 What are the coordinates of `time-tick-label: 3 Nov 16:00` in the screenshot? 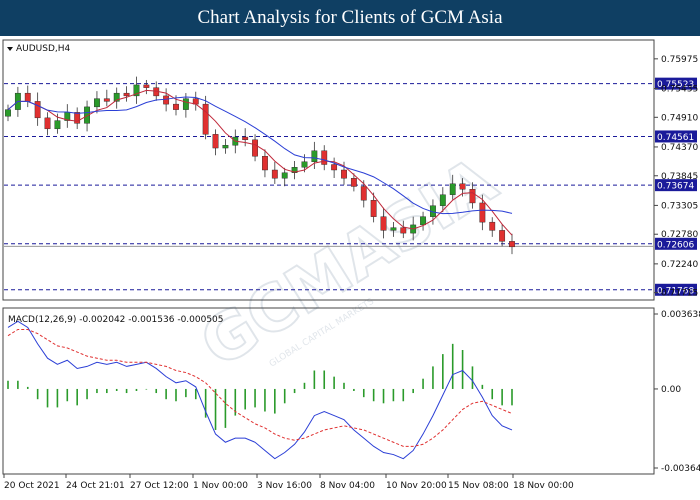 It's located at (284, 486).